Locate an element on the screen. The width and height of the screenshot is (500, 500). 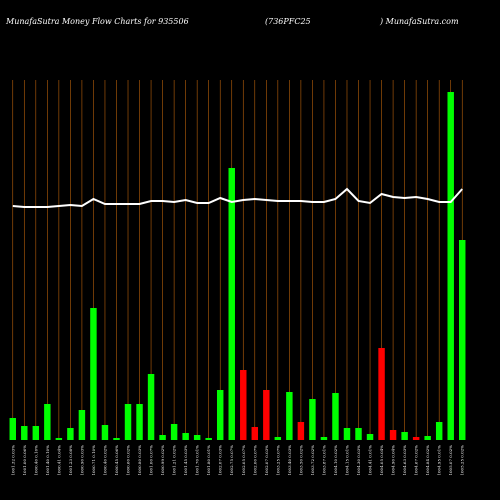
x-tick-label: 1003.87 0.01% is located at coordinates (323, 460).